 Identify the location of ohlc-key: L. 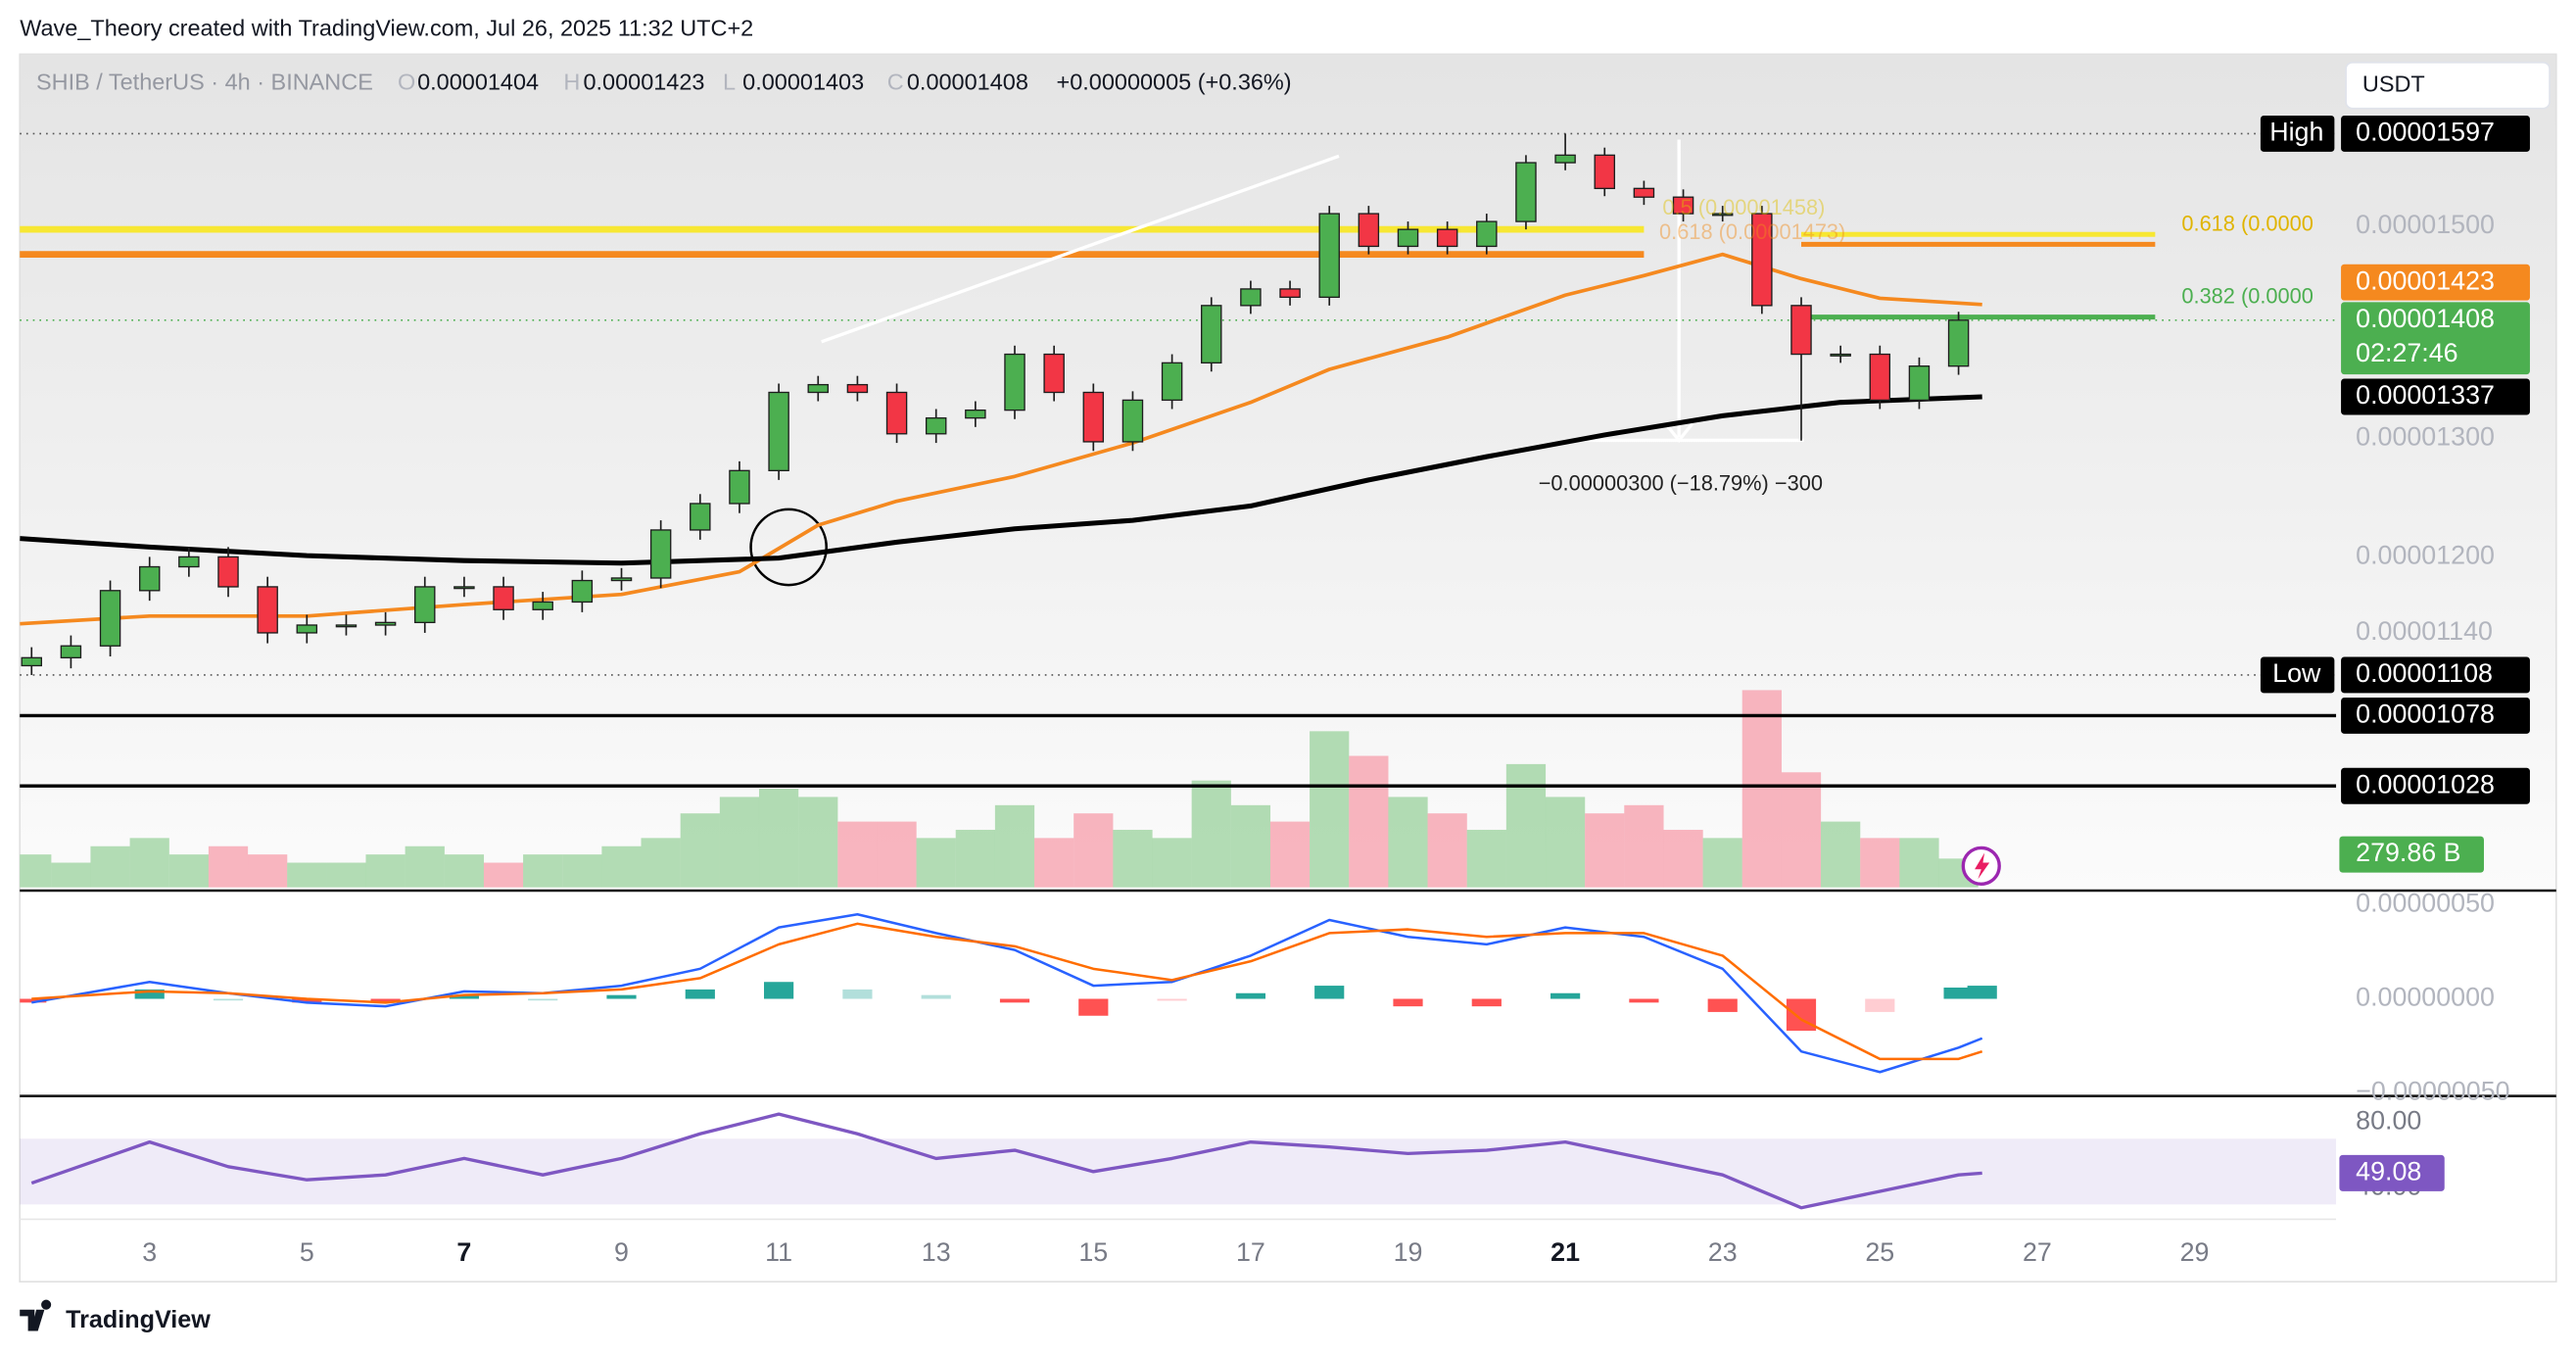
(729, 82).